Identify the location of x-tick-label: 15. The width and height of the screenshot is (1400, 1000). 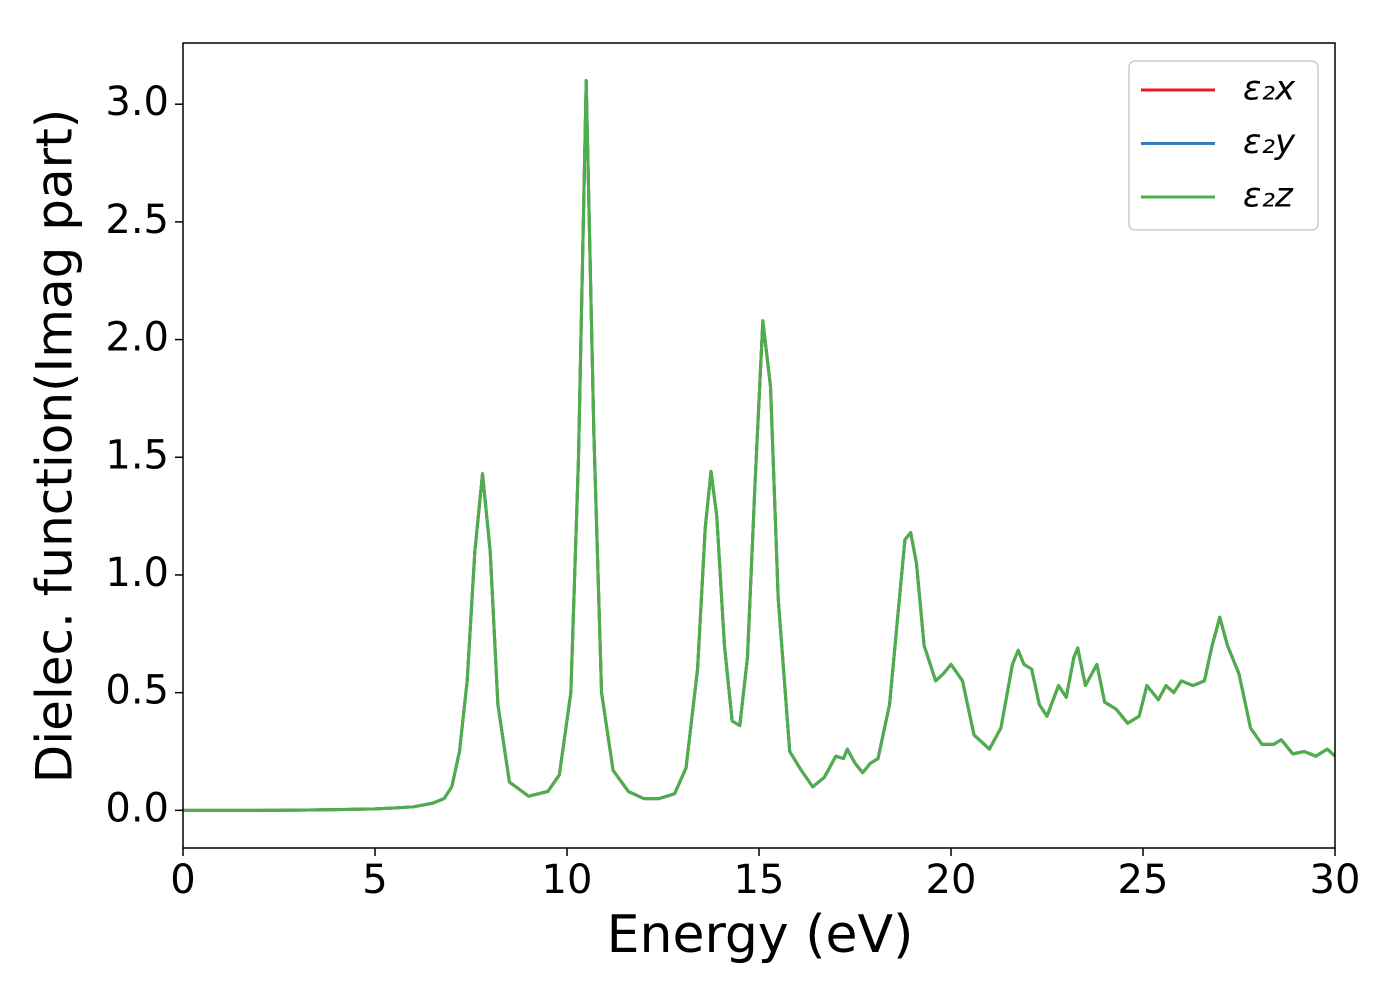
(759, 880).